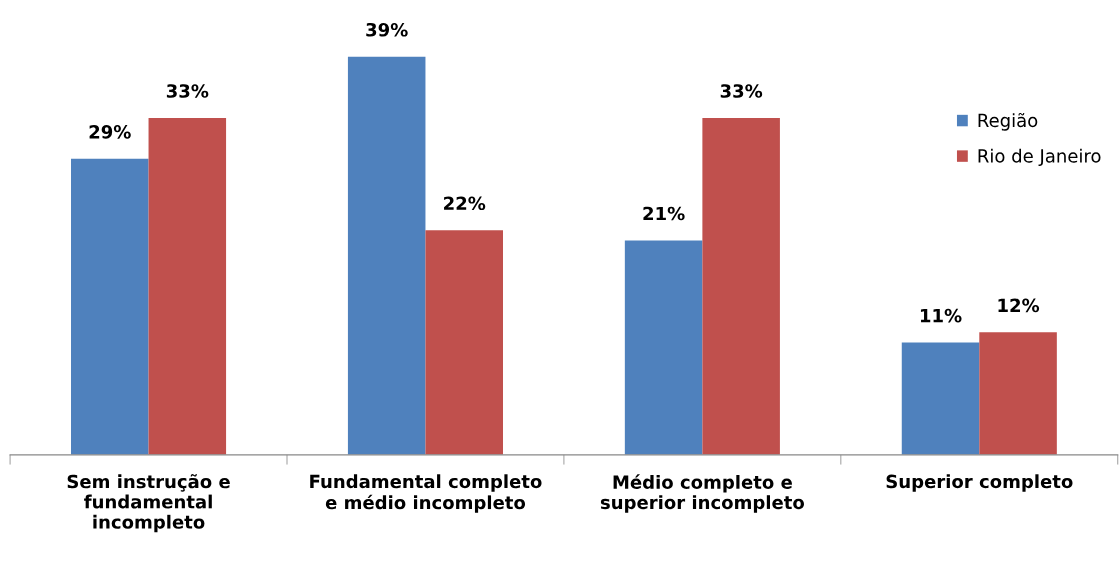 The image size is (1120, 565). Describe the element at coordinates (1019, 305) in the screenshot. I see `data-label: 12%` at that location.